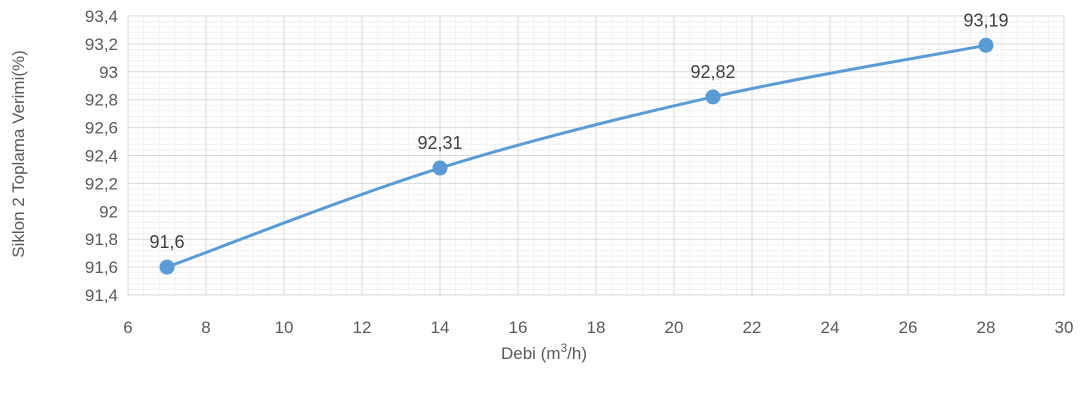 The image size is (1088, 394). What do you see at coordinates (108, 72) in the screenshot?
I see `y-tick-label: 93` at bounding box center [108, 72].